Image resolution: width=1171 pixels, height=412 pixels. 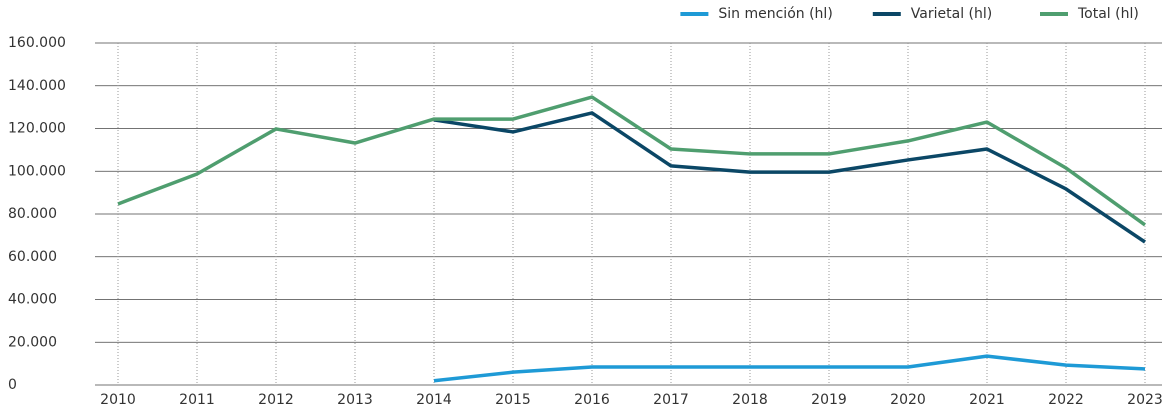 What do you see at coordinates (775, 14) in the screenshot?
I see `legend-label: Sin mención (hl)` at bounding box center [775, 14].